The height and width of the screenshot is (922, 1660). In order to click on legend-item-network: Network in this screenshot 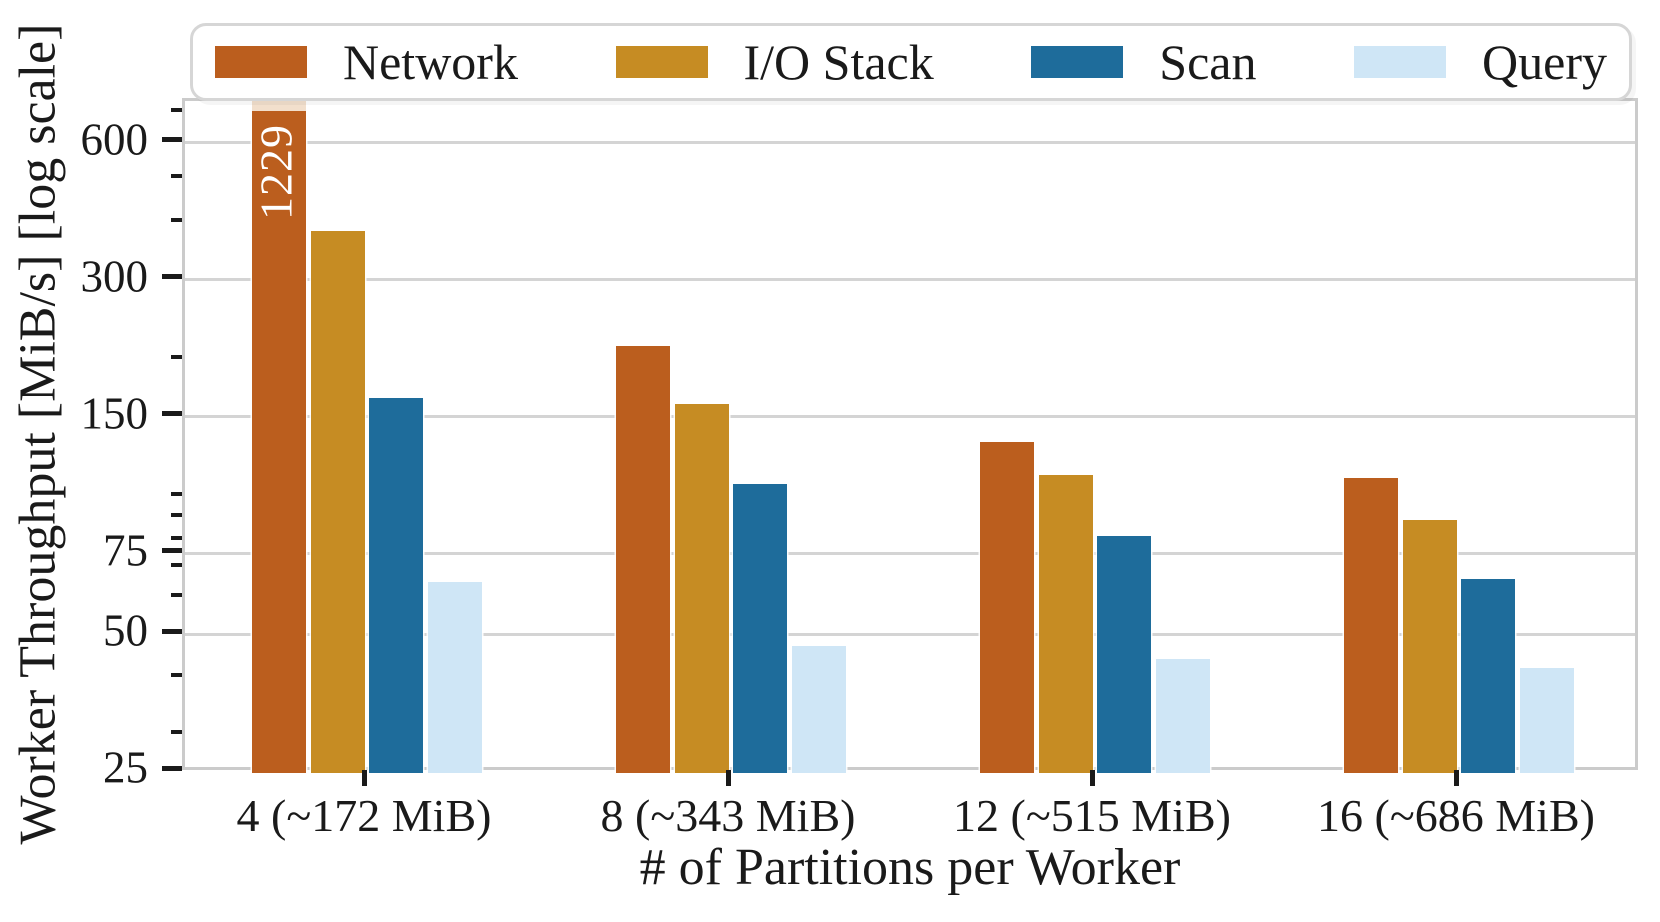, I will do `click(366, 62)`.